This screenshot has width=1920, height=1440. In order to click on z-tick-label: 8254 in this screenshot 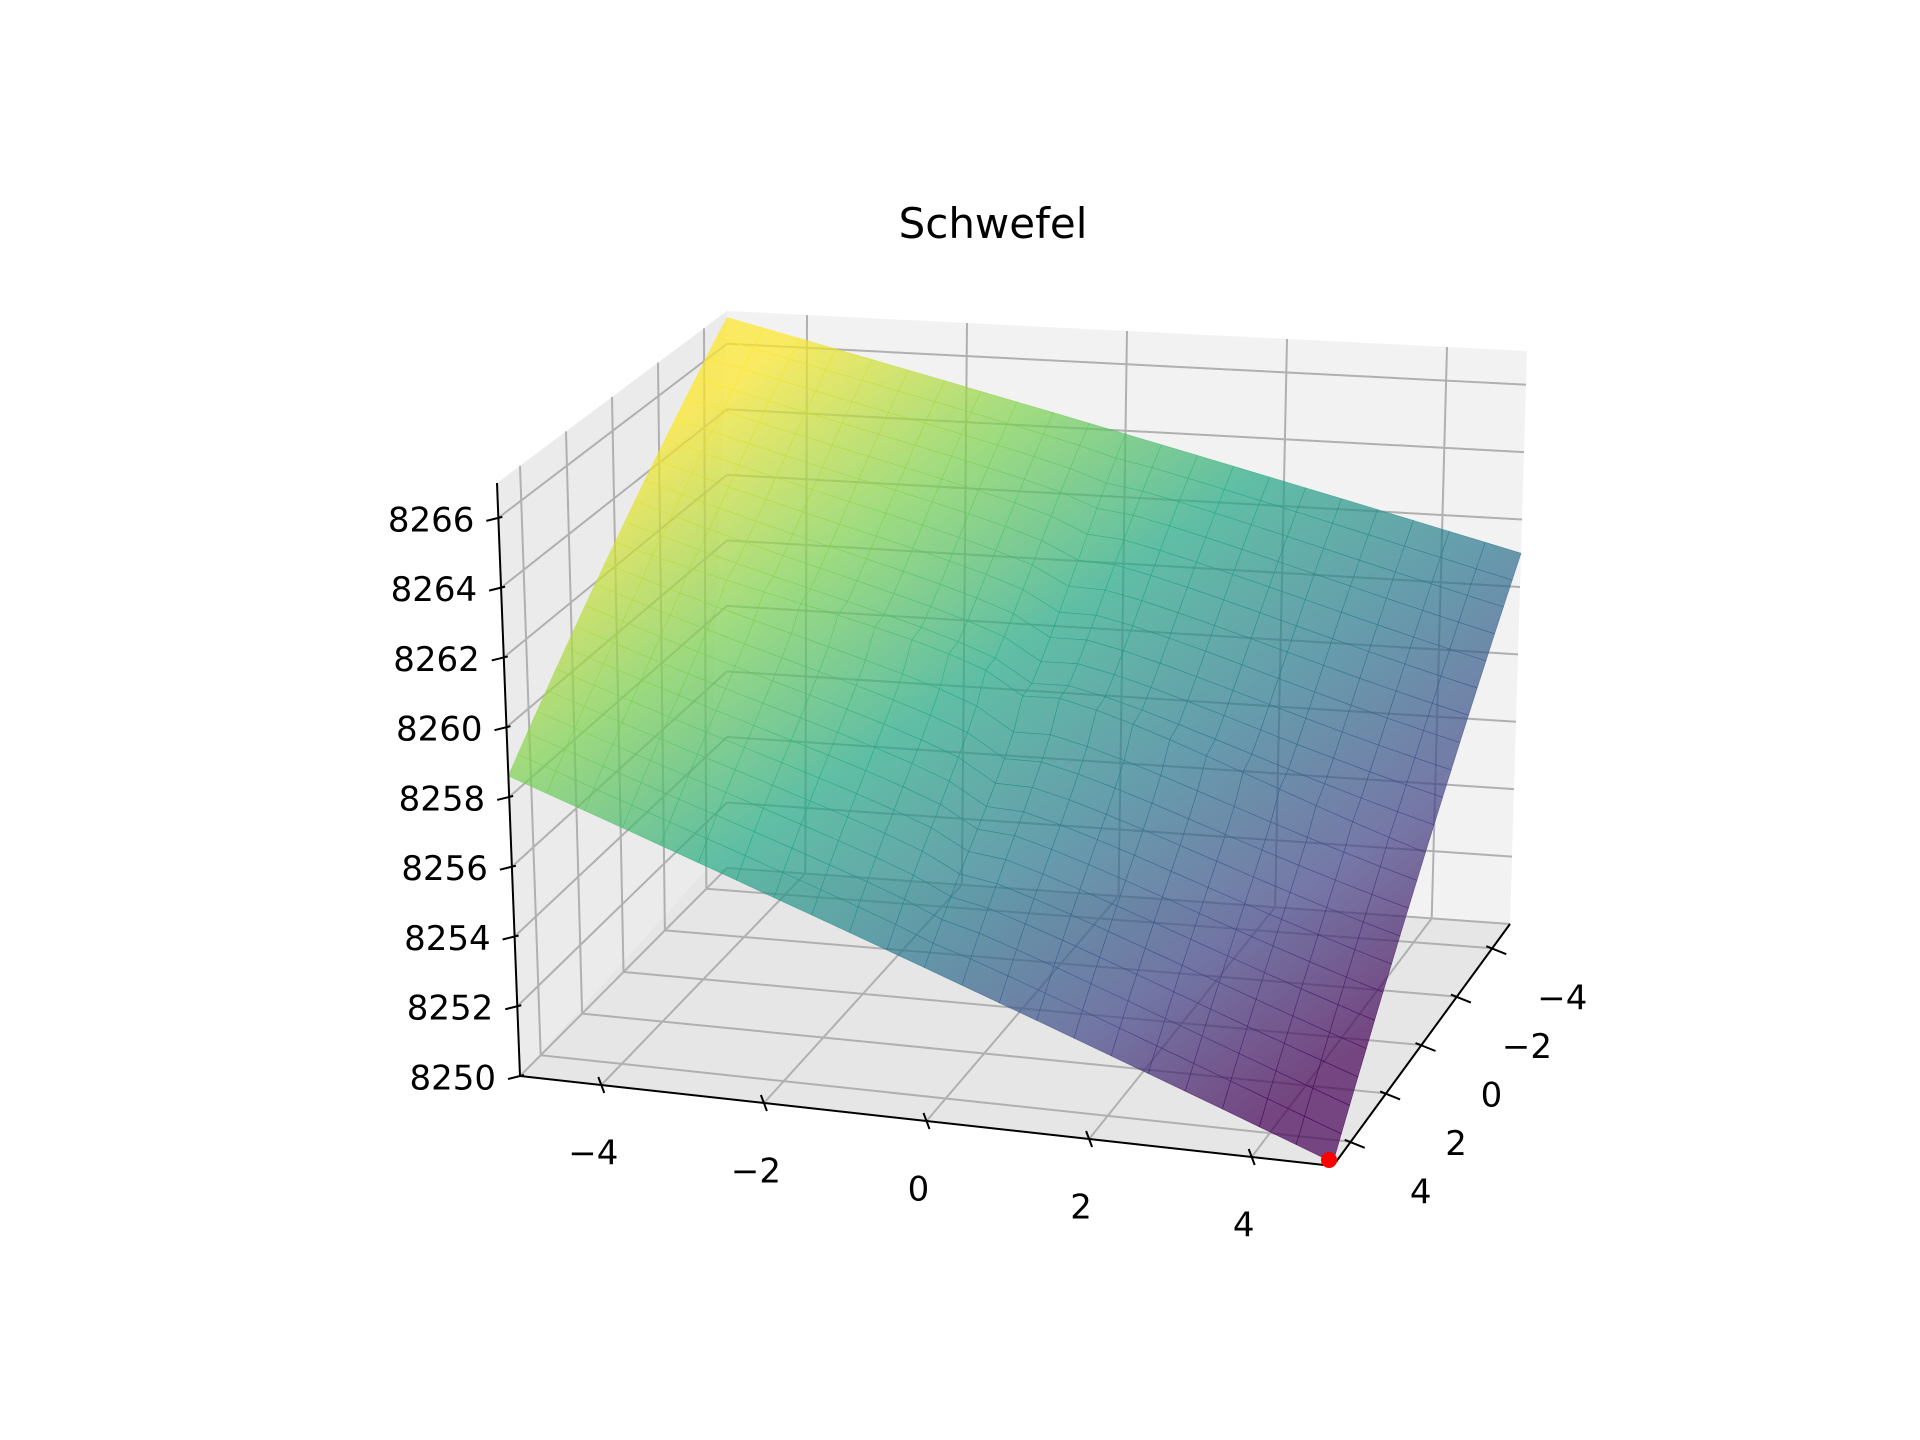, I will do `click(447, 939)`.